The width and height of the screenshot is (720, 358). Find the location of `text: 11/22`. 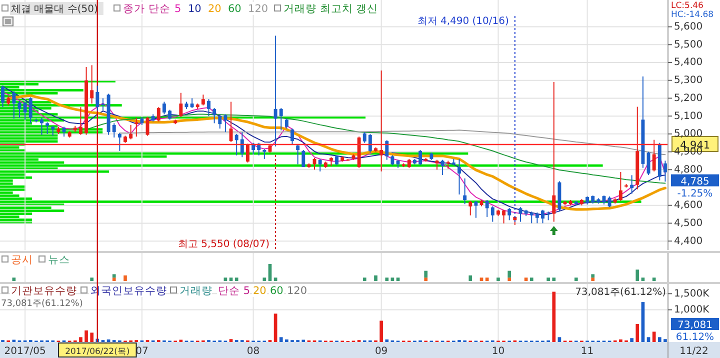

text: 11/22 is located at coordinates (694, 351).